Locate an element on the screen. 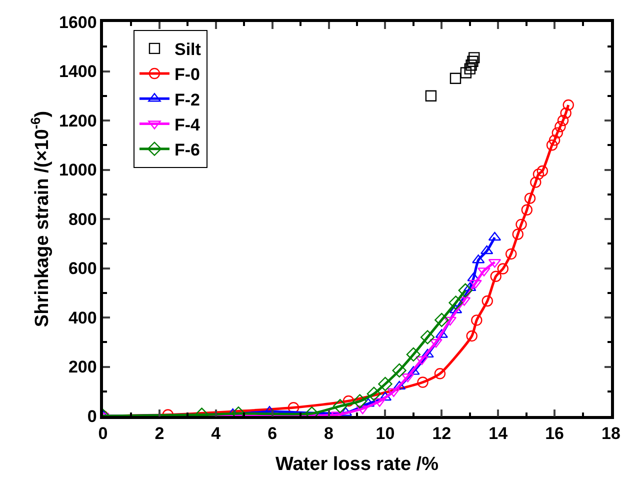  legend-label: F-2 is located at coordinates (187, 100).